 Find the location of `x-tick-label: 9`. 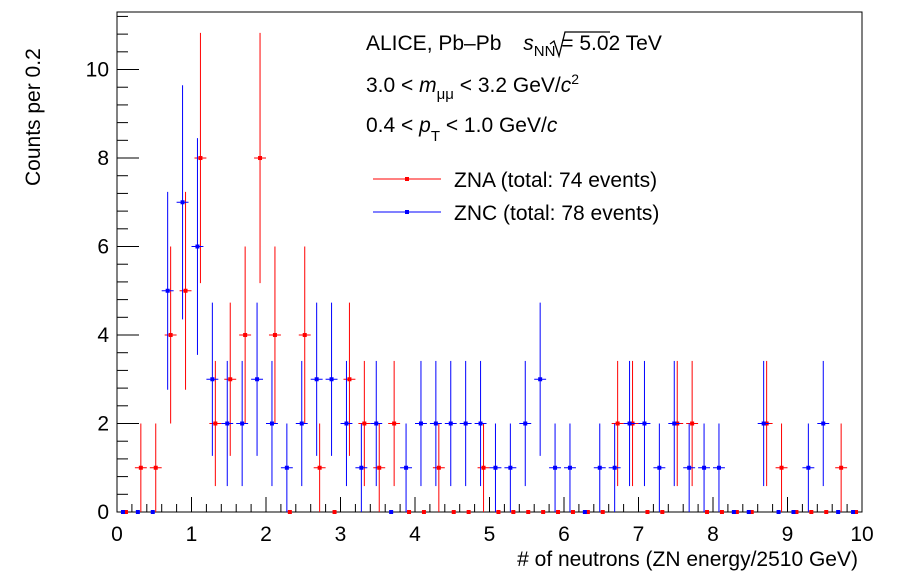

x-tick-label: 9 is located at coordinates (788, 534).